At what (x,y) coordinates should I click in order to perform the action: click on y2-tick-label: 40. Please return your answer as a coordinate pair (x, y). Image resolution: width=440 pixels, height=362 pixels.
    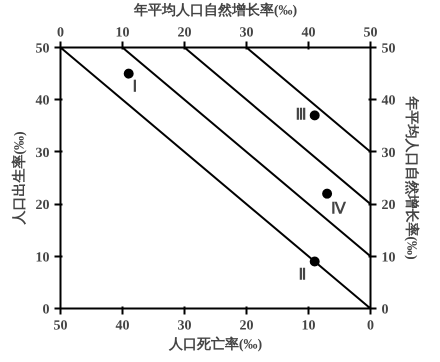
    Looking at the image, I should click on (389, 101).